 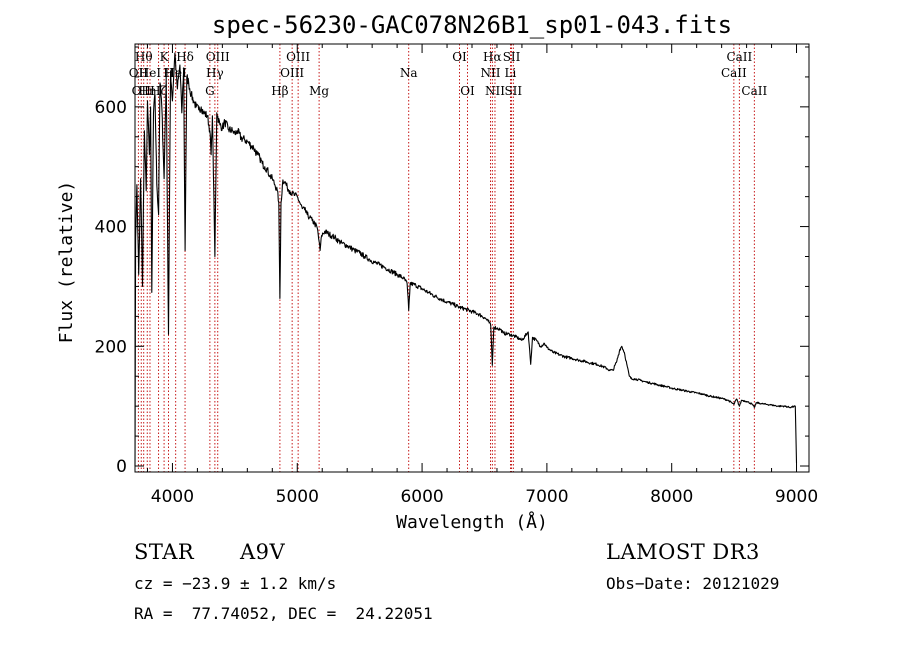 I want to click on line-label-18: OI, so click(x=459, y=57).